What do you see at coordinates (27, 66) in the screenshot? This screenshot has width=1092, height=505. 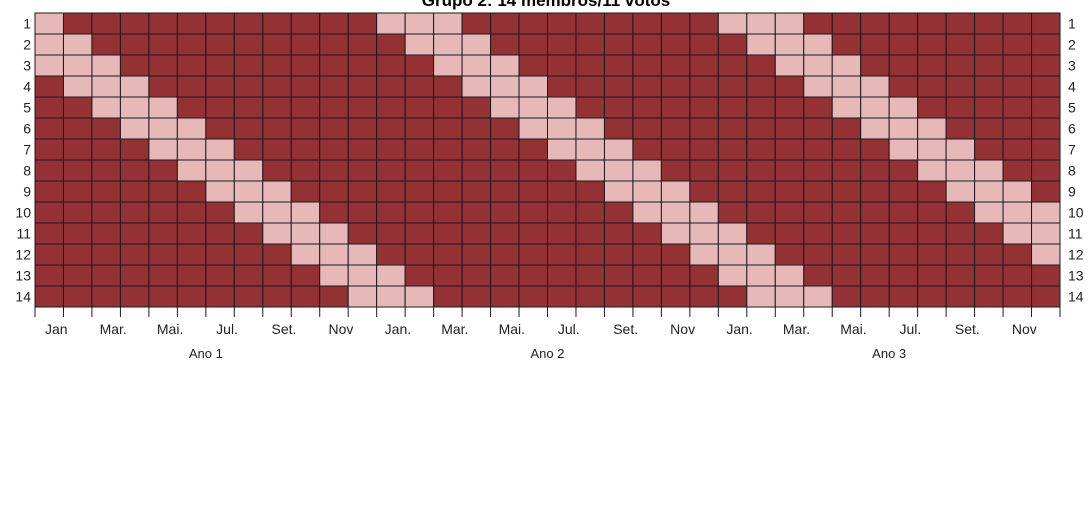 I see `row-label-left: 3` at bounding box center [27, 66].